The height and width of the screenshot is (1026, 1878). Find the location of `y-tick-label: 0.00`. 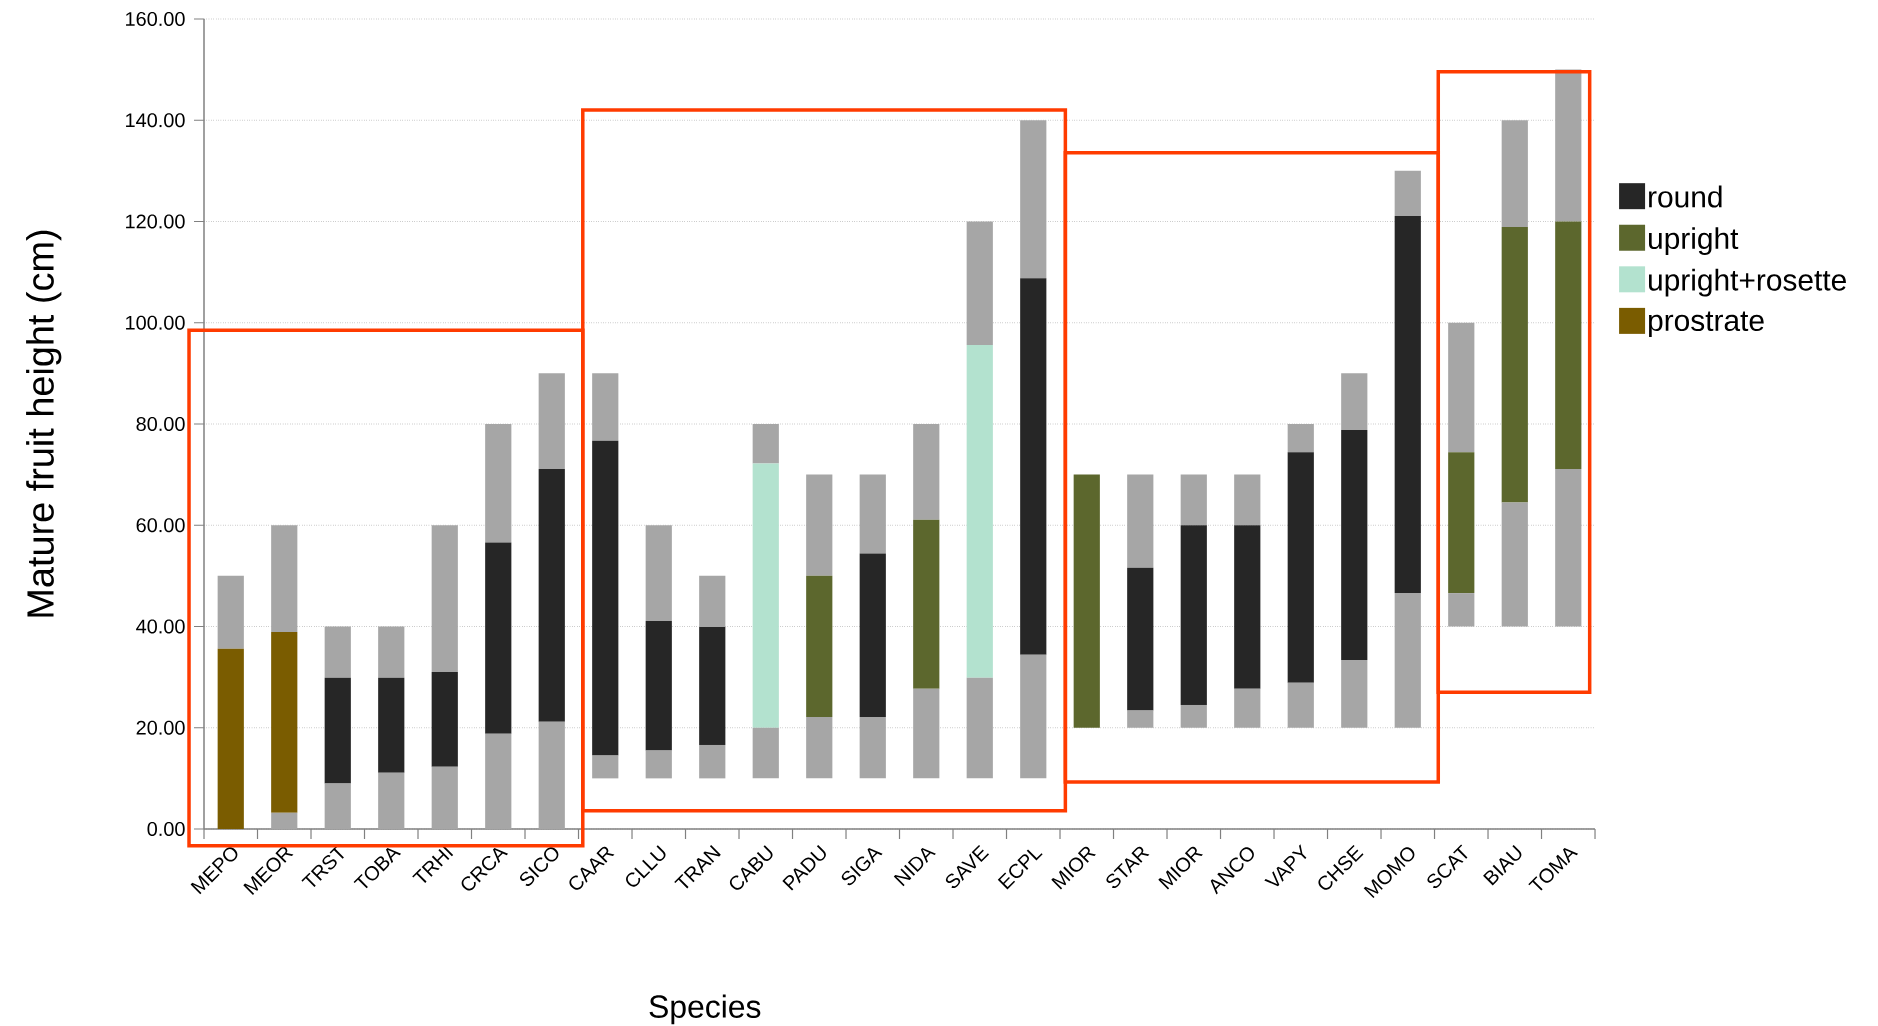

y-tick-label: 0.00 is located at coordinates (166, 829).